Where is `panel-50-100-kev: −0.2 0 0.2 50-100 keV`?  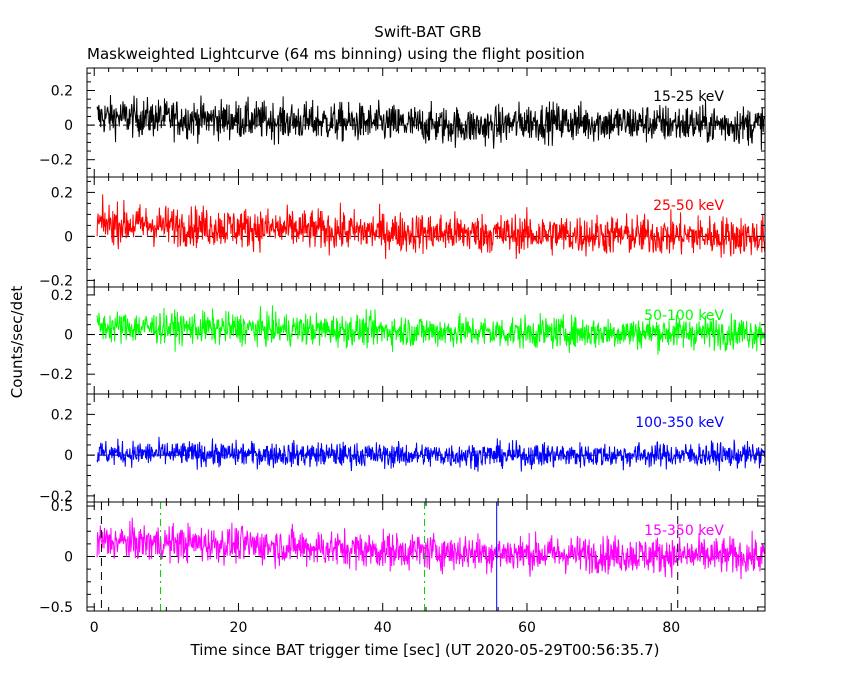
panel-50-100-kev: −0.2 0 0.2 50-100 keV is located at coordinates (402, 340).